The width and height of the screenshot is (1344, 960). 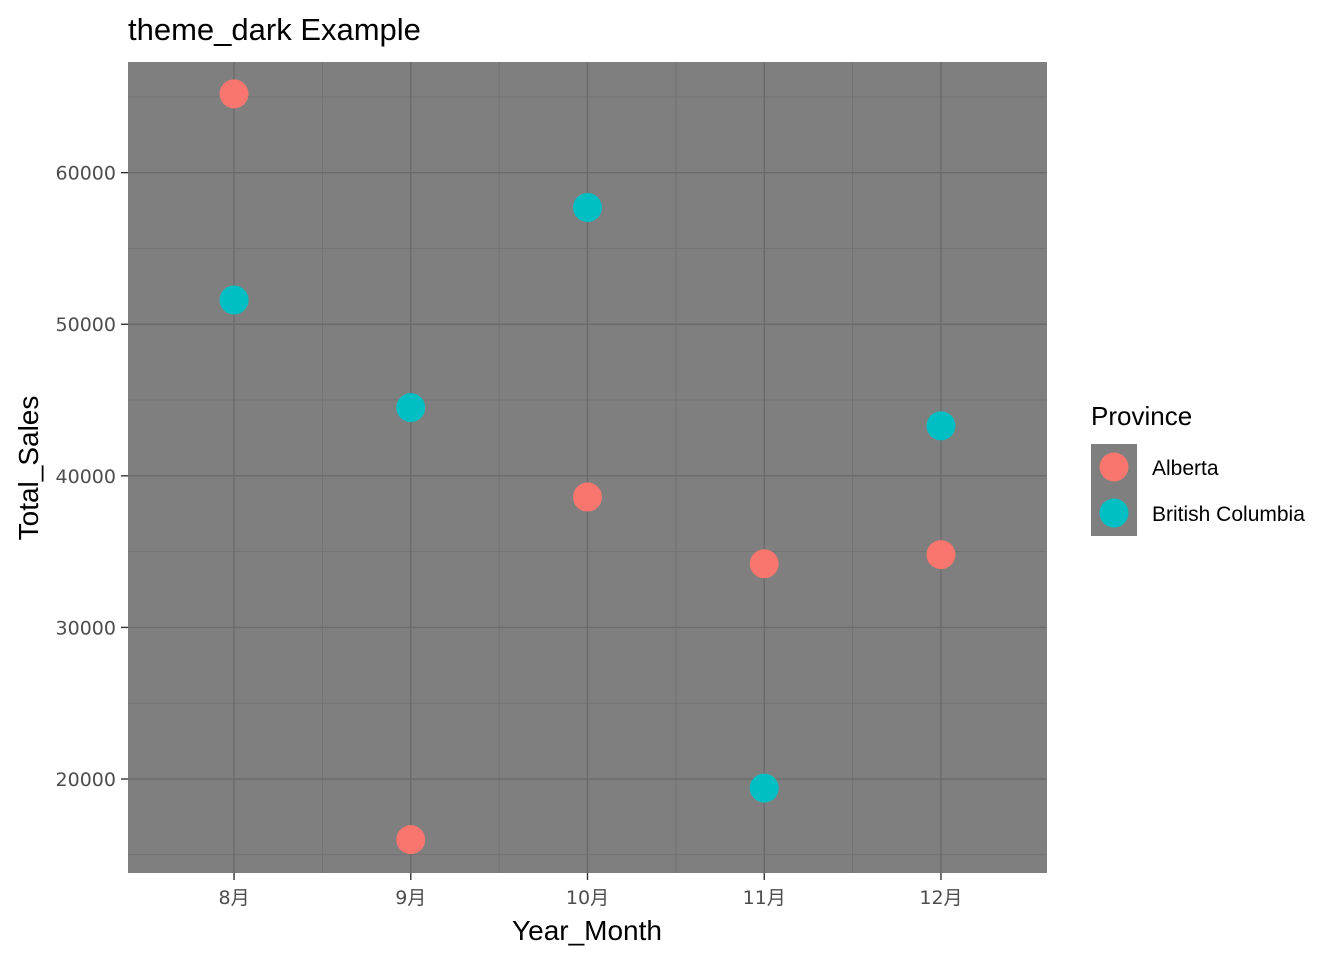 What do you see at coordinates (940, 898) in the screenshot?
I see `x-tick-label: 12月` at bounding box center [940, 898].